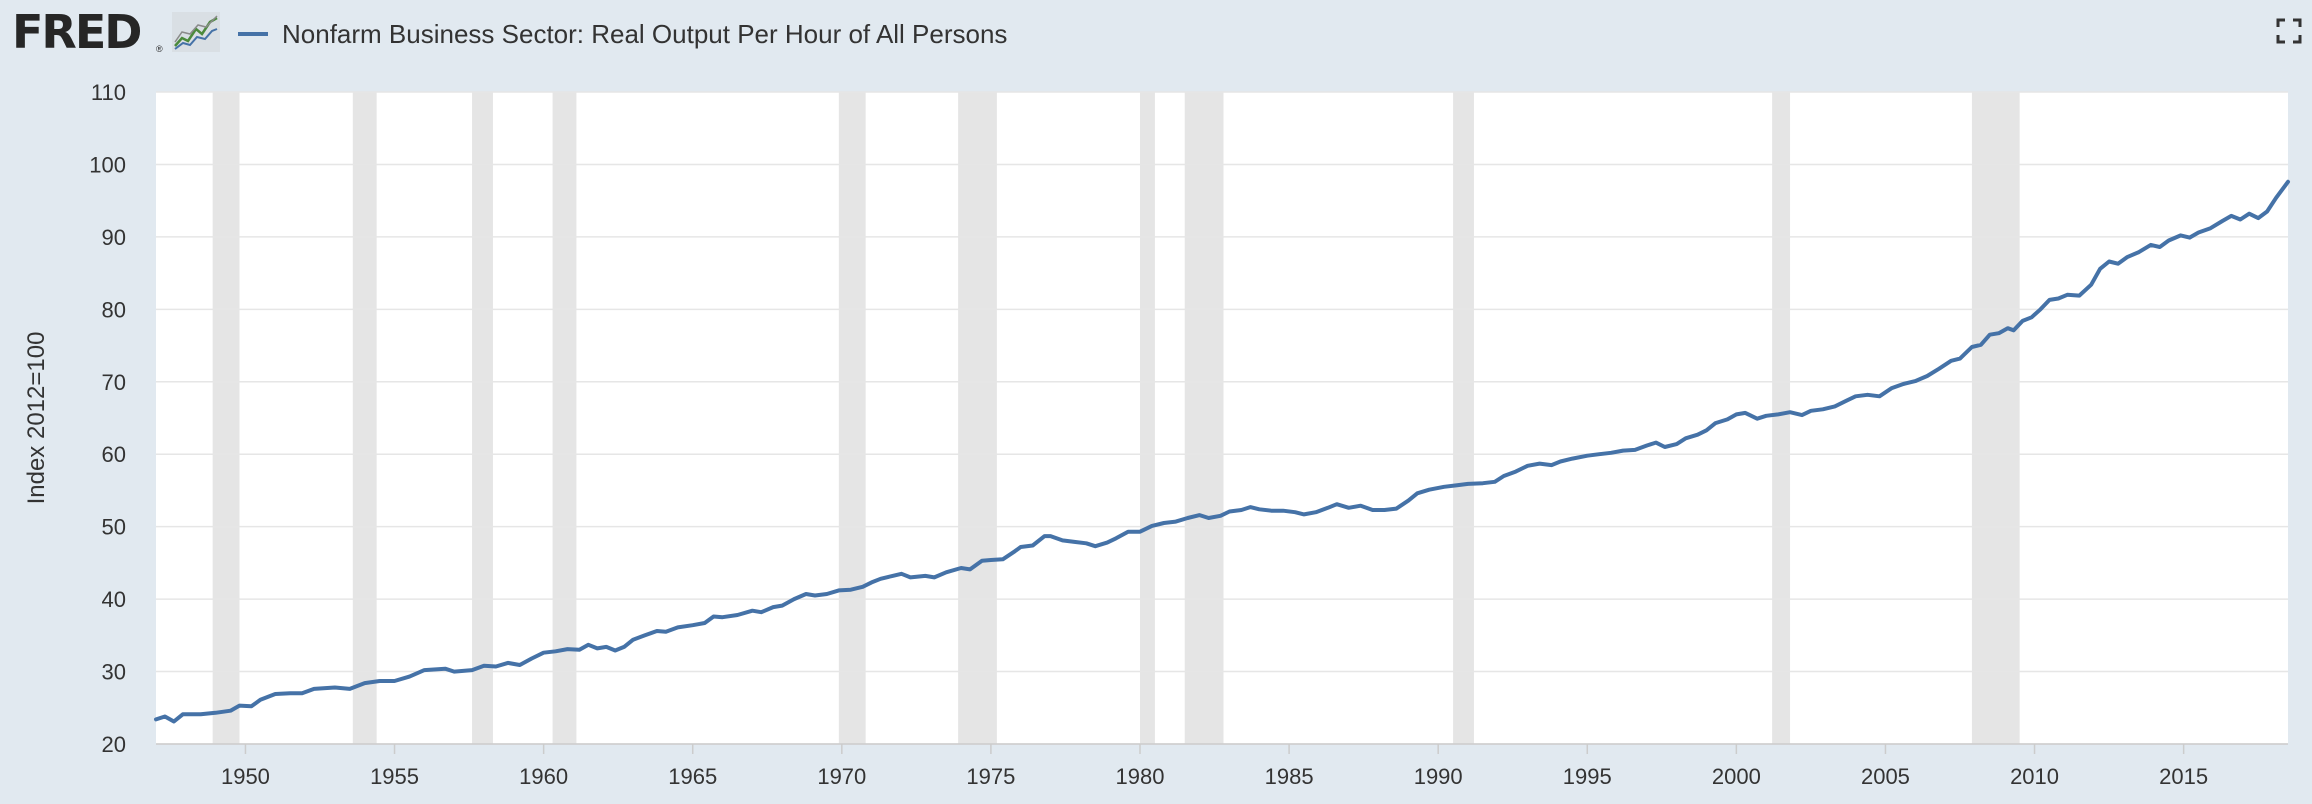  I want to click on y-tick-label: 70, so click(114, 382).